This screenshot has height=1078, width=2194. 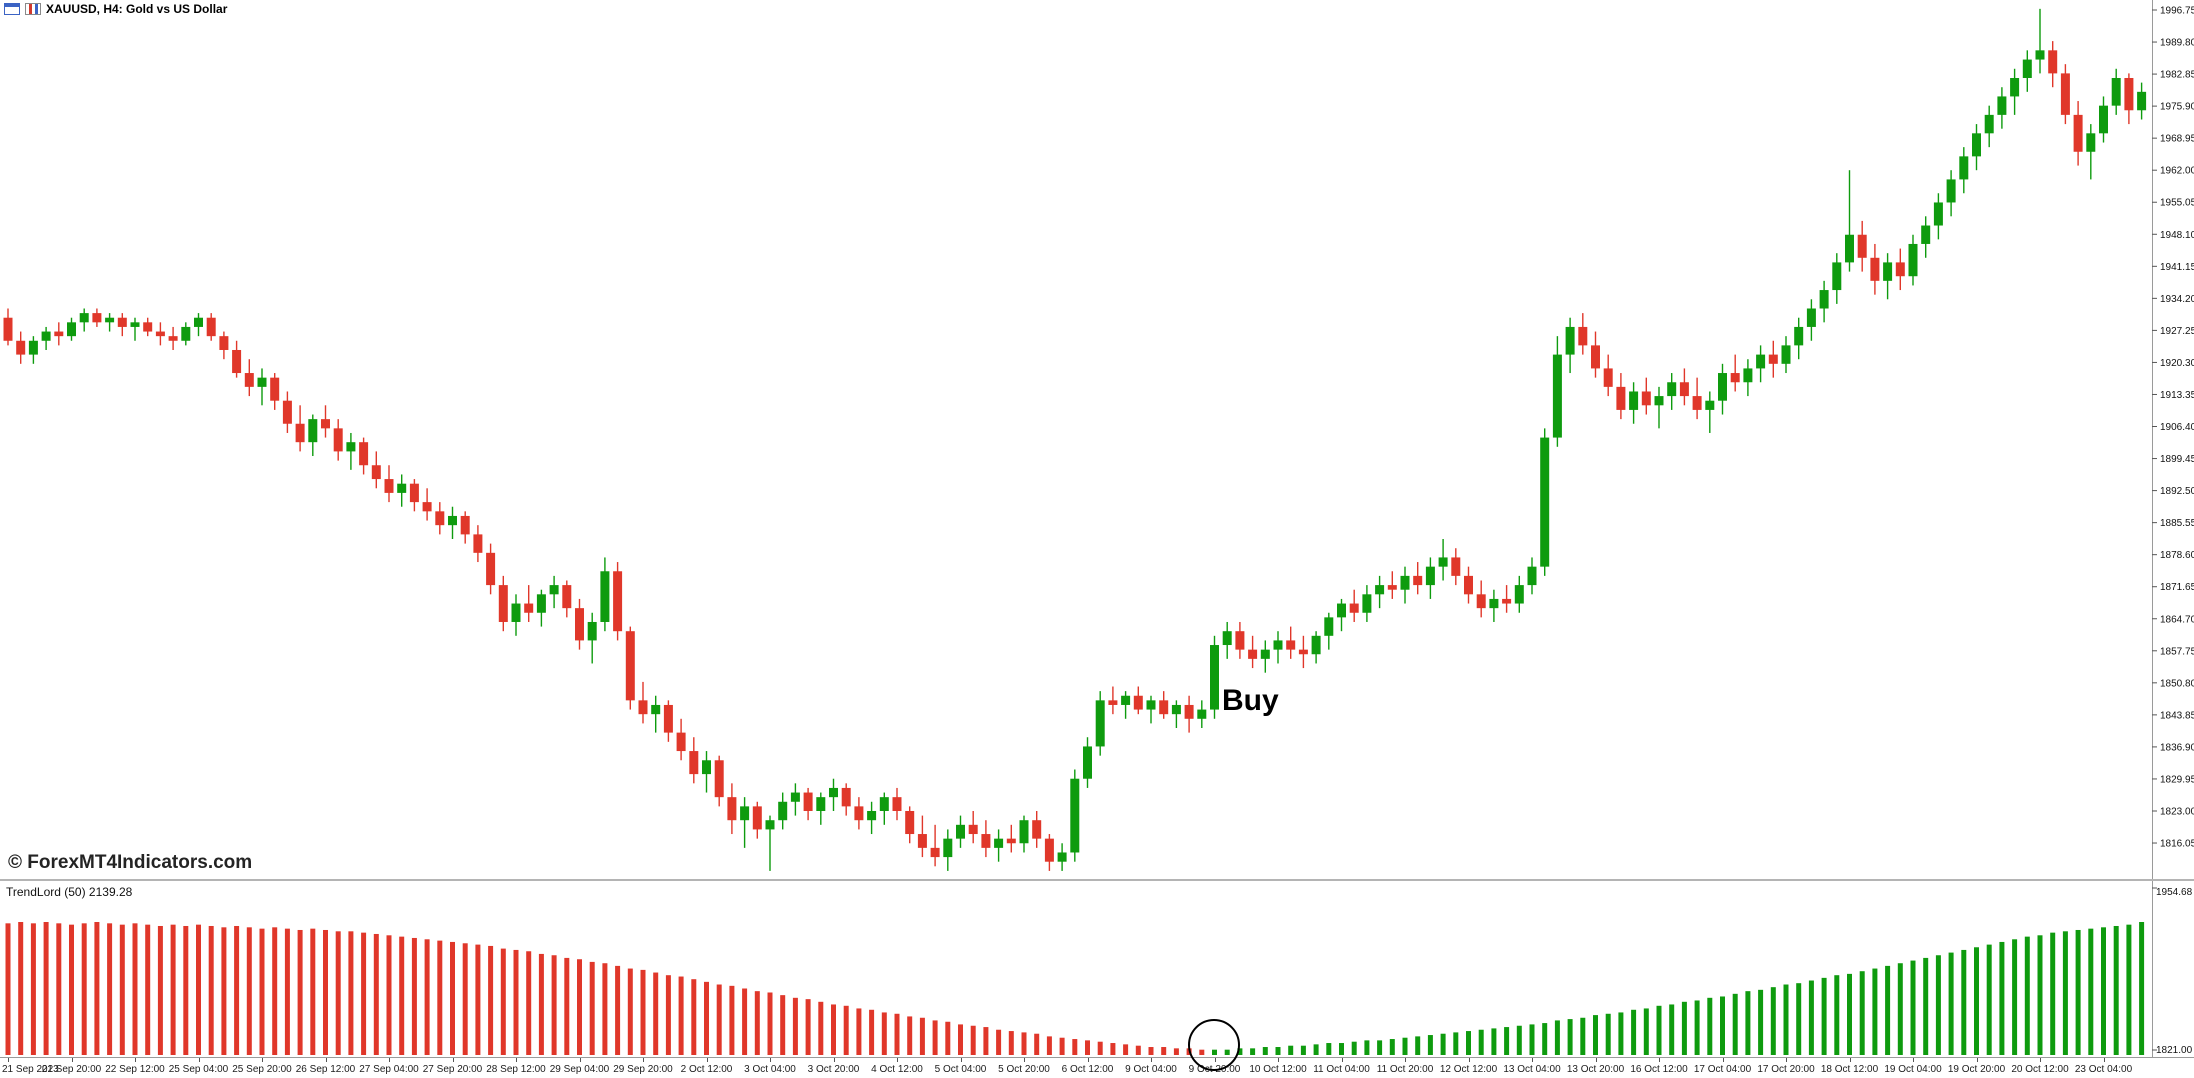 What do you see at coordinates (1786, 1069) in the screenshot?
I see `time-axis-label: 17 Oct 20:00` at bounding box center [1786, 1069].